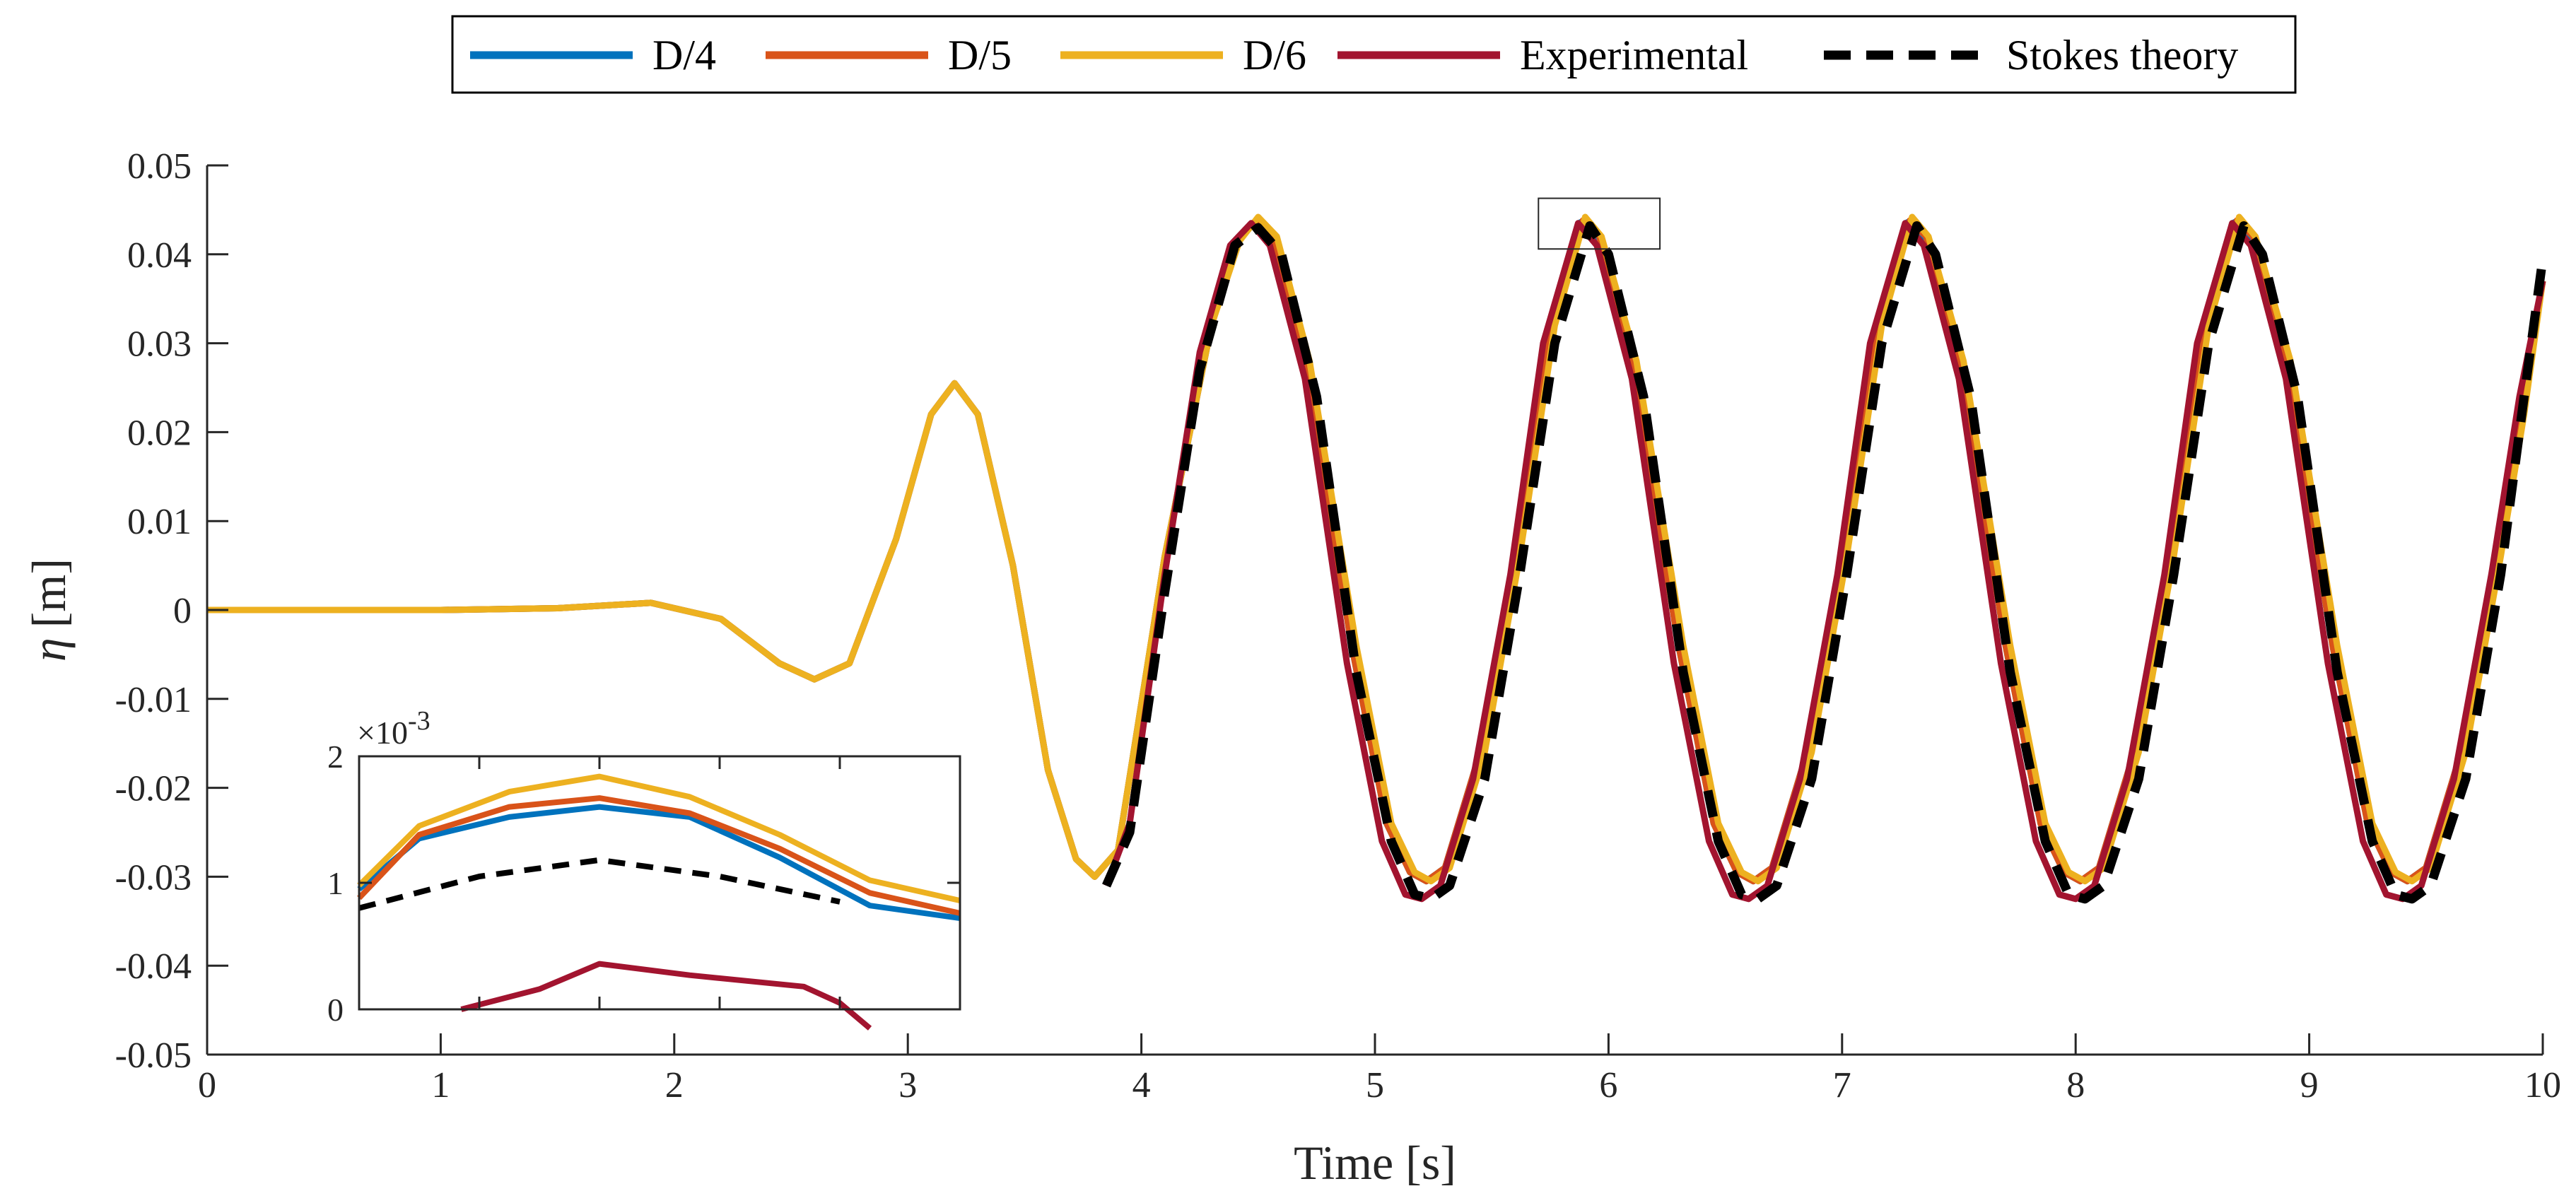 This screenshot has width=2576, height=1203. I want to click on y-tick-label: 0.05, so click(160, 167).